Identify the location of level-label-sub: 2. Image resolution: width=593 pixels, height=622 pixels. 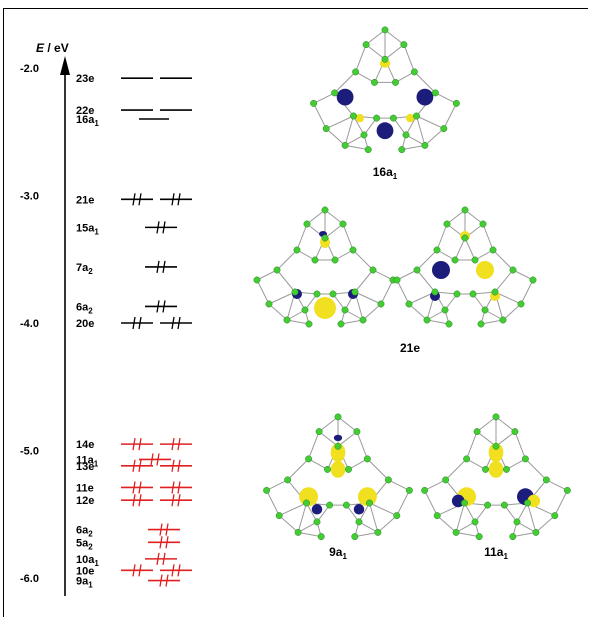
(90, 534).